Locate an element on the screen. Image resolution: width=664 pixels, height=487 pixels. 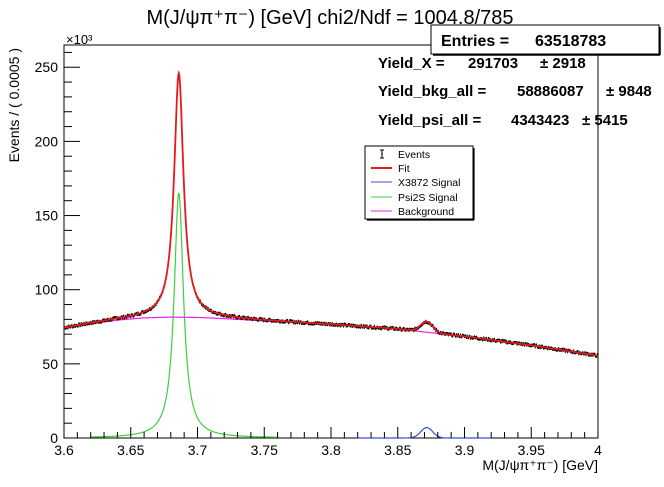
stats-row-label: Yield_psi_all = is located at coordinates (429, 120).